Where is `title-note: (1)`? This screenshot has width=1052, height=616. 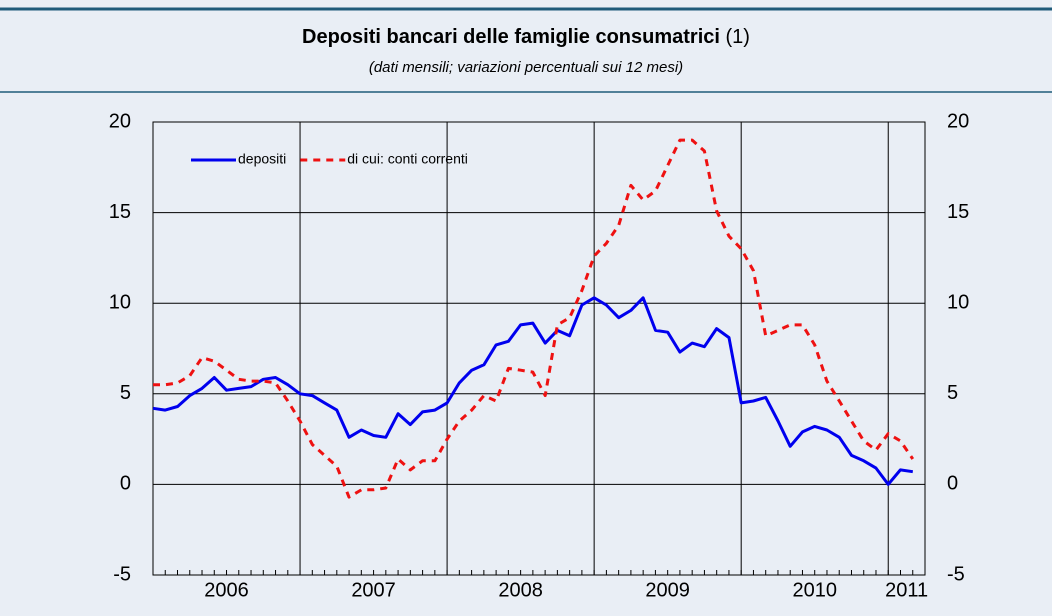 title-note: (1) is located at coordinates (738, 37).